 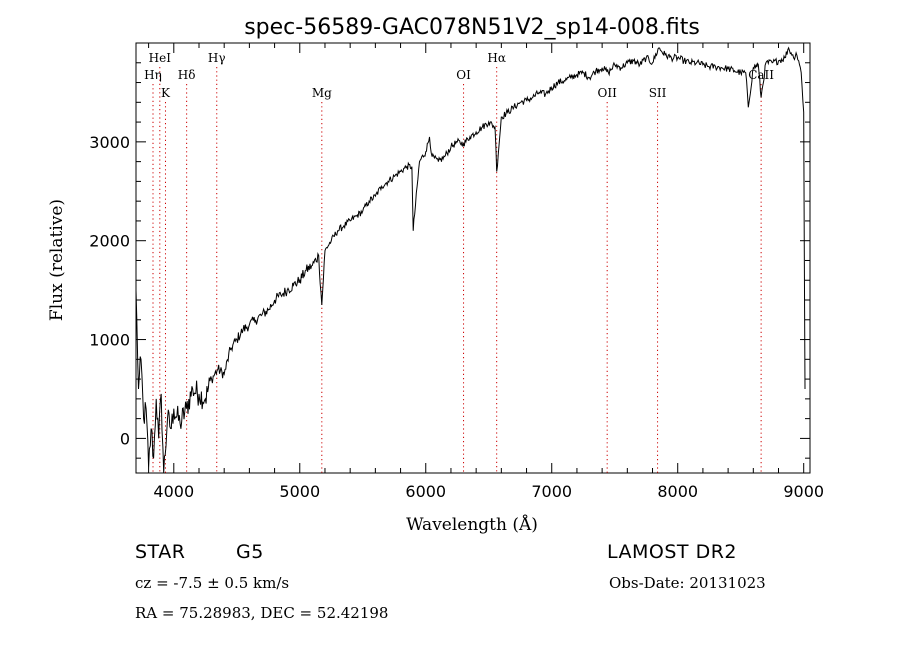 I want to click on y-tick-label: 0, so click(x=125, y=438).